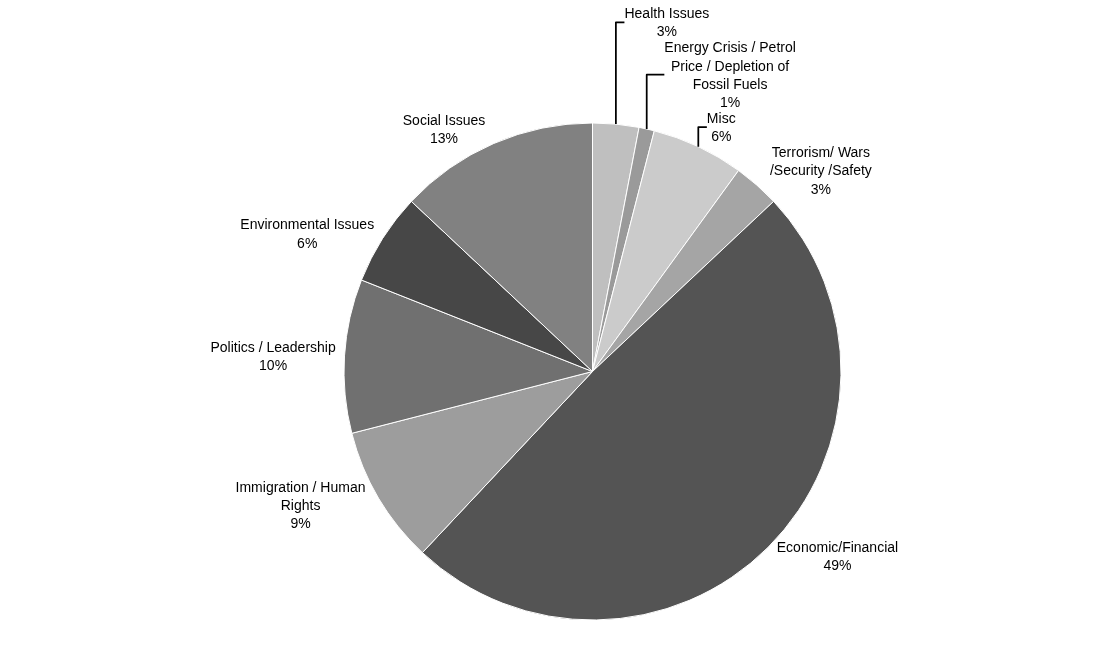 This screenshot has height=650, width=1108. What do you see at coordinates (273, 346) in the screenshot?
I see `slice-label: Politics / Leadership` at bounding box center [273, 346].